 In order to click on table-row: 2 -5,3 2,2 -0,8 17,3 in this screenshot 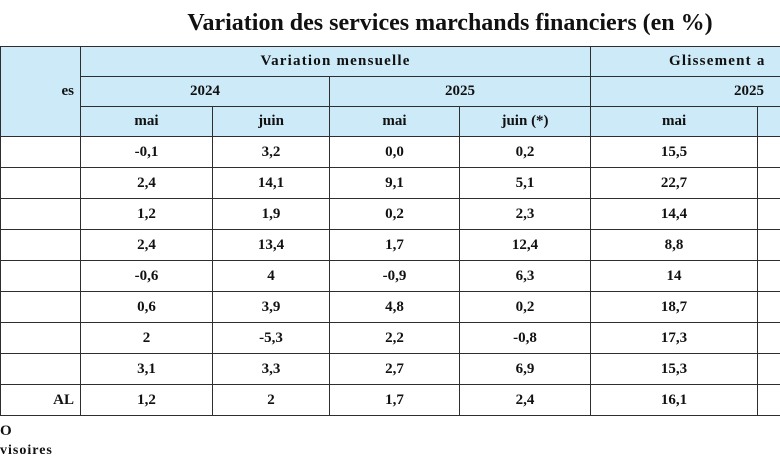, I will do `click(390, 338)`.